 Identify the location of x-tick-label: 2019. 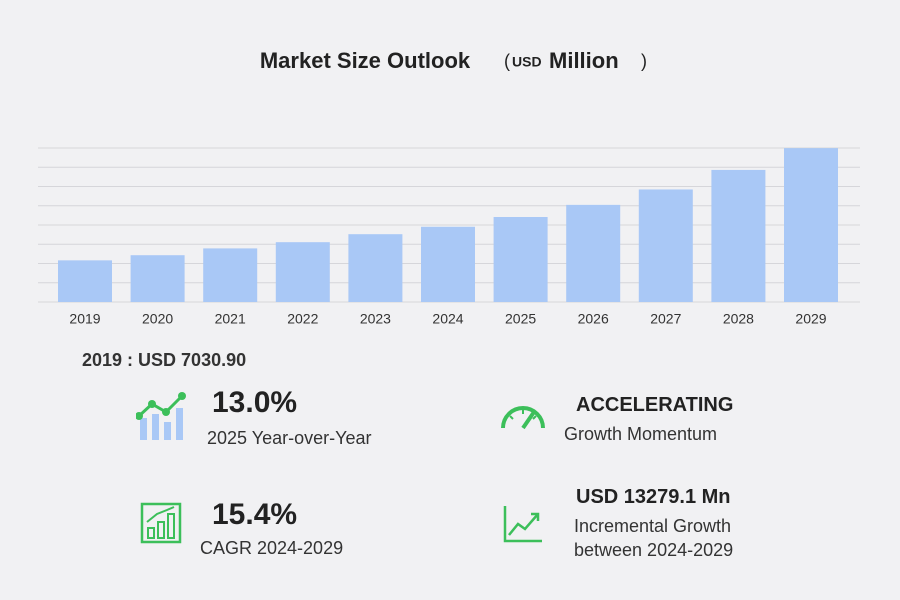
(84, 319).